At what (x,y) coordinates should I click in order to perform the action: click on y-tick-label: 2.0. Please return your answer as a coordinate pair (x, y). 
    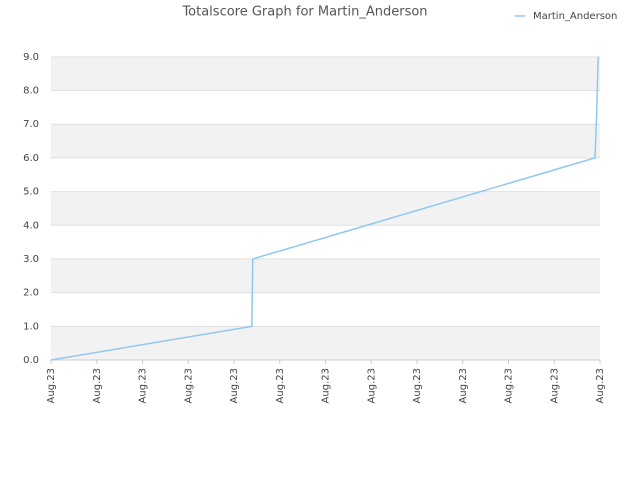
    Looking at the image, I should click on (31, 293).